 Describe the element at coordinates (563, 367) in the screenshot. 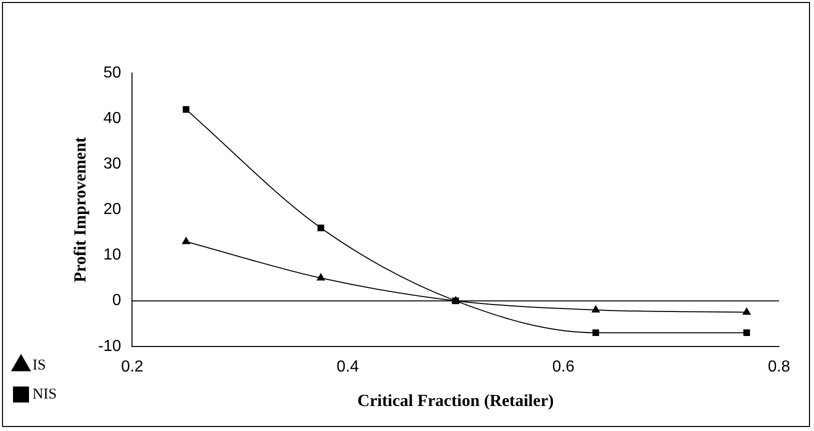

I see `x-tick-label: 0.6` at that location.